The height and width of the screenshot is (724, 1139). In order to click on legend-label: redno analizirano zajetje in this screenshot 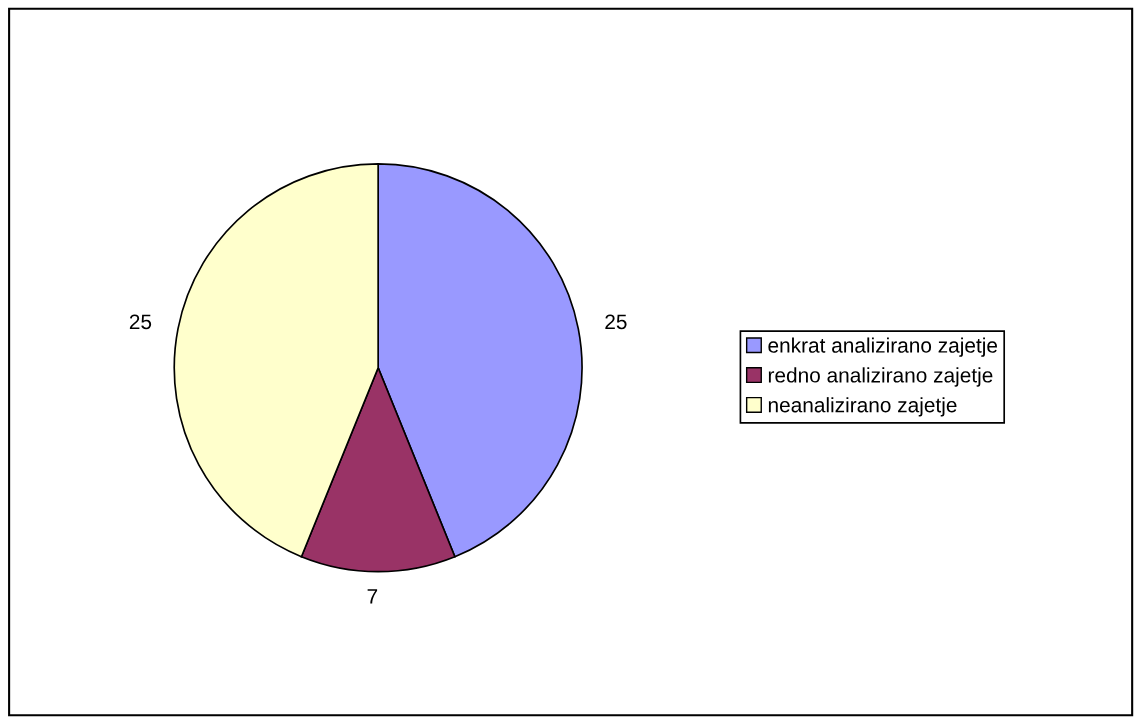, I will do `click(880, 377)`.